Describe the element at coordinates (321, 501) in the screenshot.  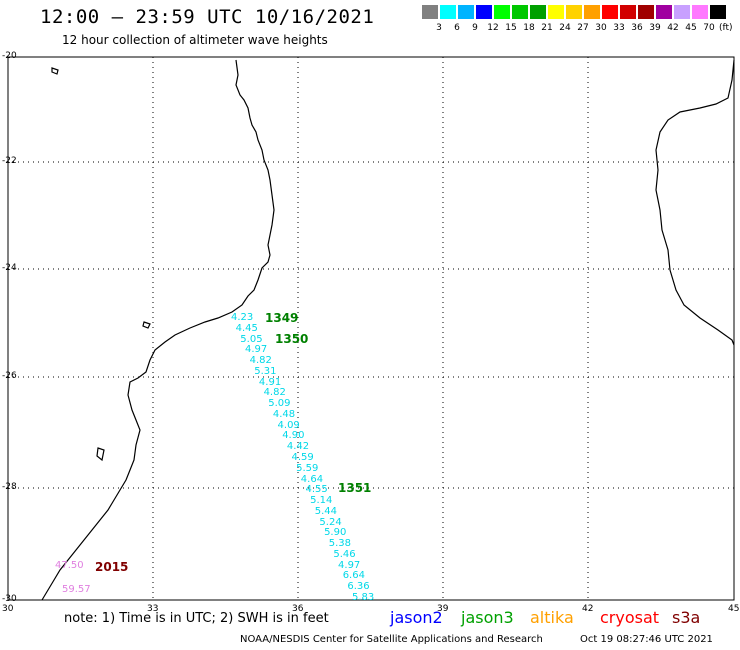
I see `swh-value: 5.14` at that location.